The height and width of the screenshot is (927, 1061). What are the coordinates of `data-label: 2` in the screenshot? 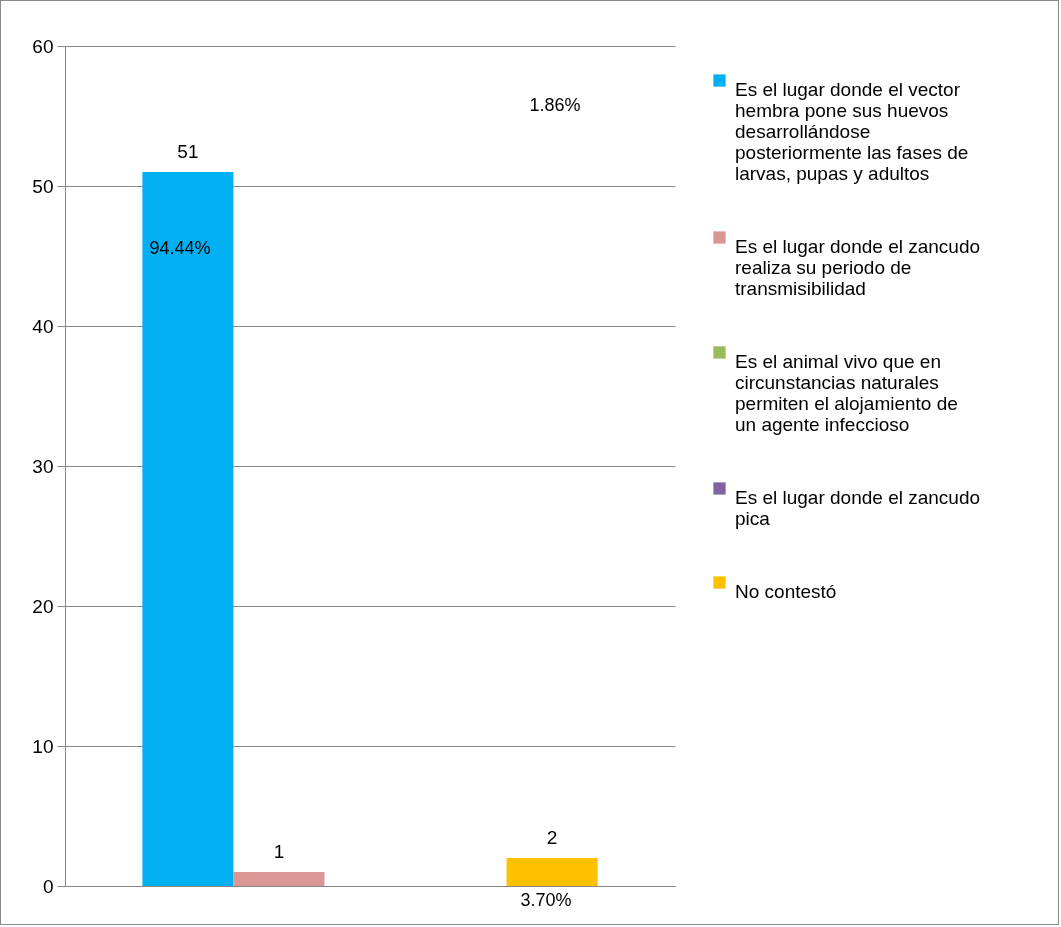 It's located at (552, 837).